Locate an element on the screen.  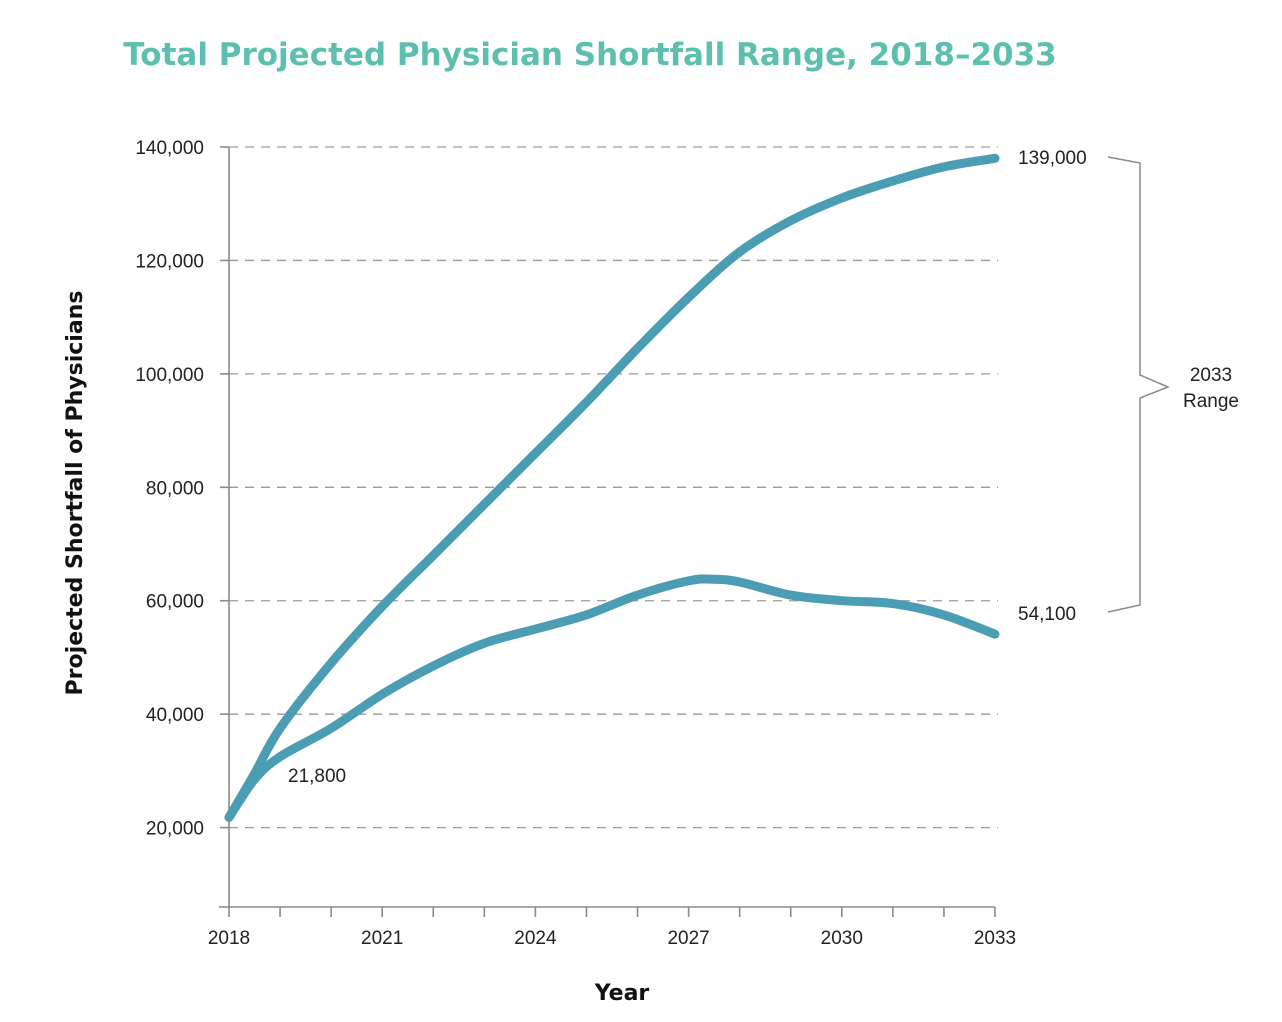
x-tick-label-2033: 2033 is located at coordinates (995, 938).